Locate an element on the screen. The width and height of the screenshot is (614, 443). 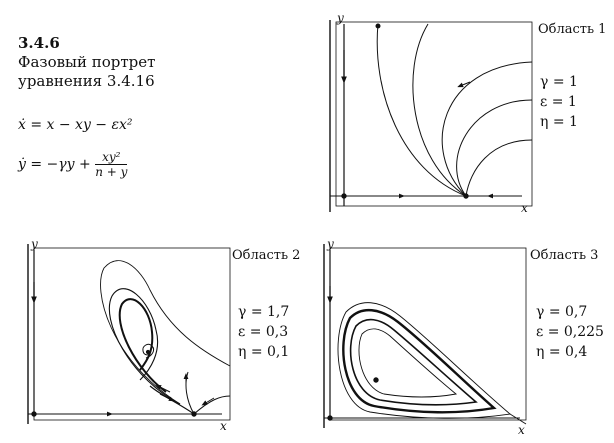
fraction-numerator: xy² is located at coordinates (111, 157).